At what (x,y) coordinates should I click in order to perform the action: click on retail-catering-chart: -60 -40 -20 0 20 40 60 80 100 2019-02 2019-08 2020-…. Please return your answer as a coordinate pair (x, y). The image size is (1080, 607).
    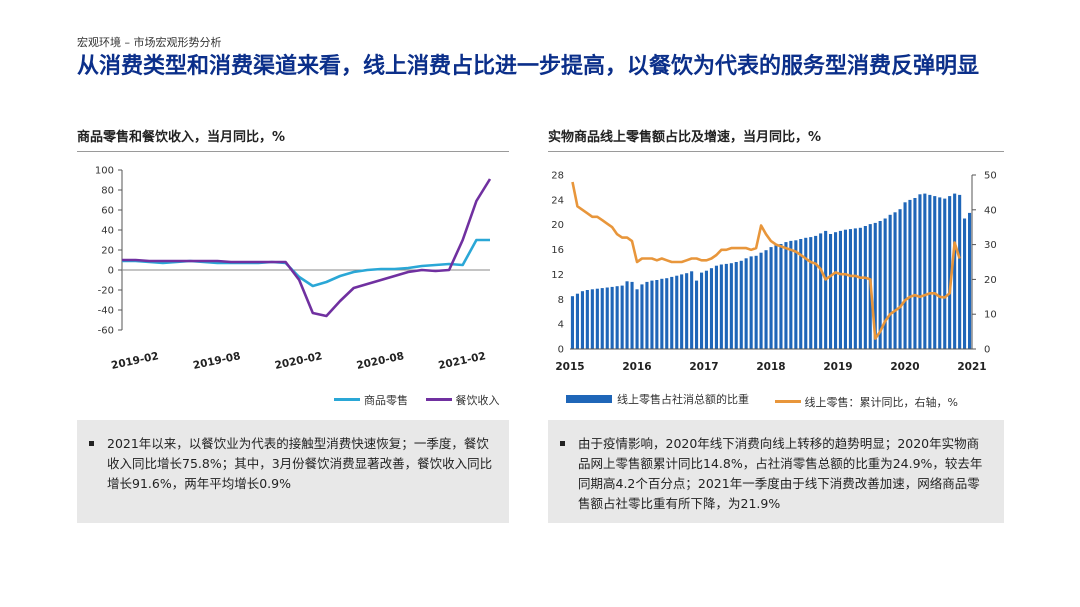
    Looking at the image, I should click on (293, 269).